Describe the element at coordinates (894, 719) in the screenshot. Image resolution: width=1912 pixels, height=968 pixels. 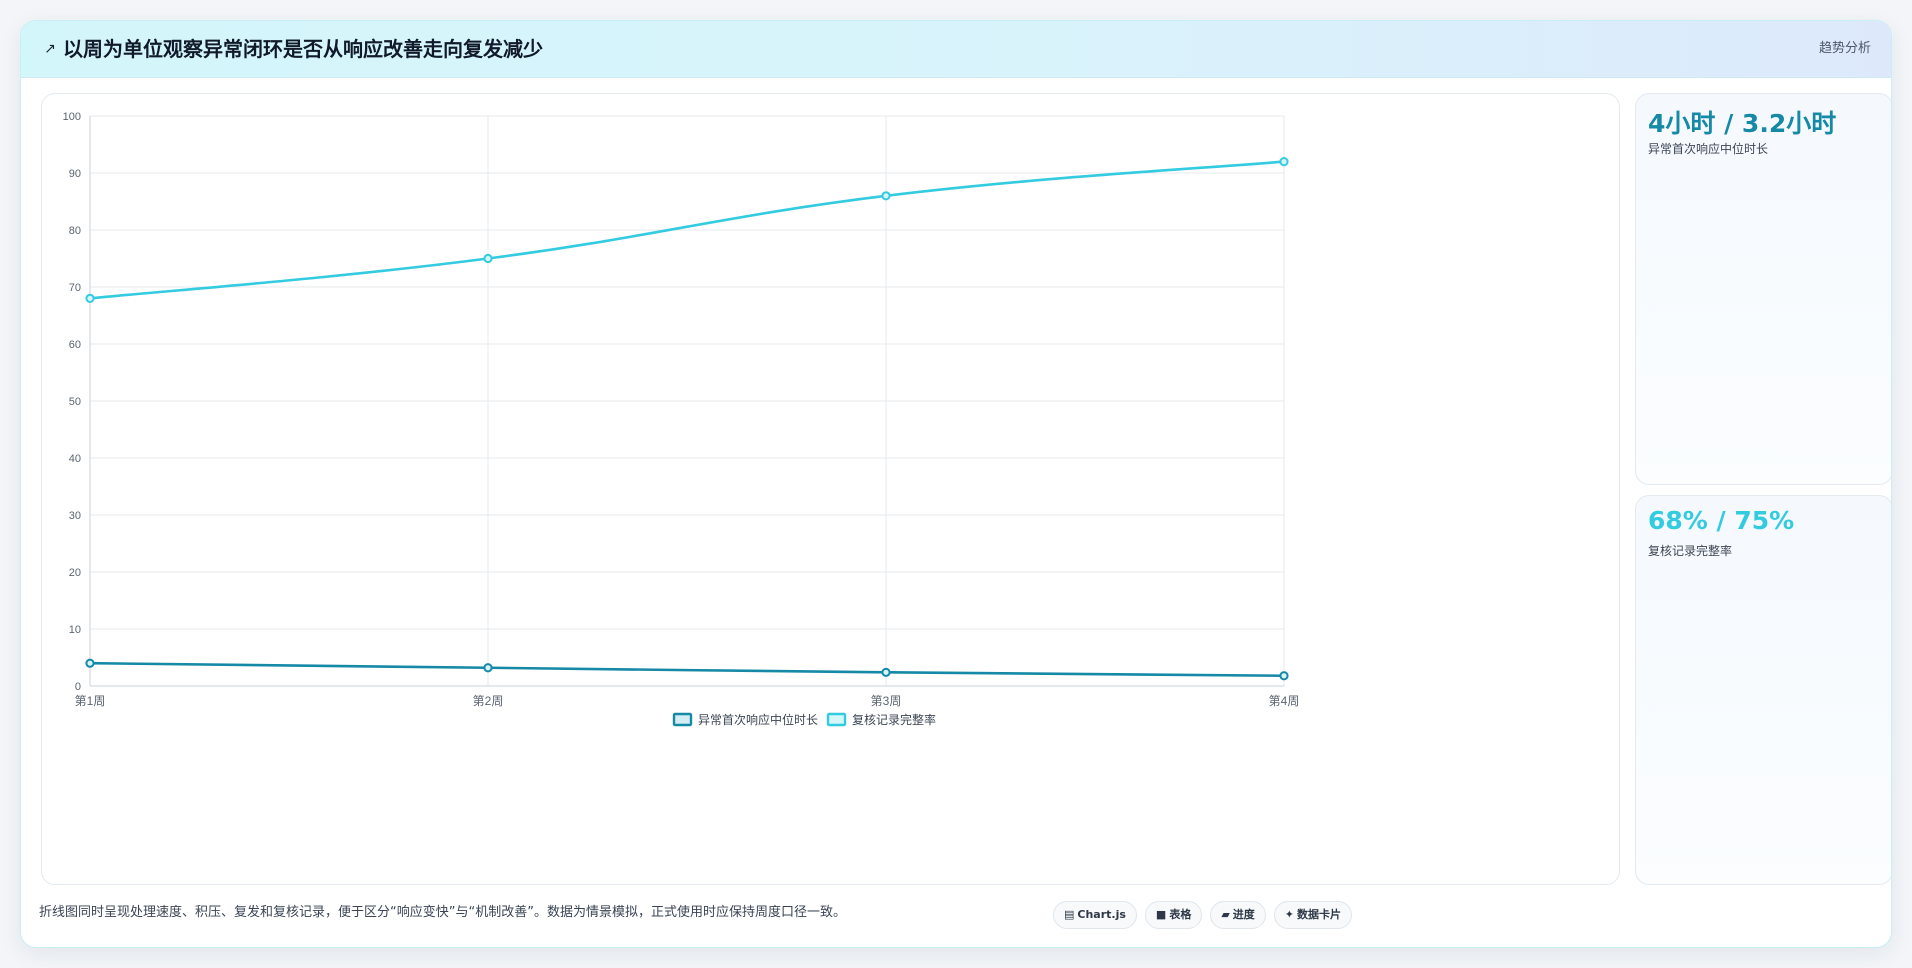
I see `legend-label: 复核记录完整率` at that location.